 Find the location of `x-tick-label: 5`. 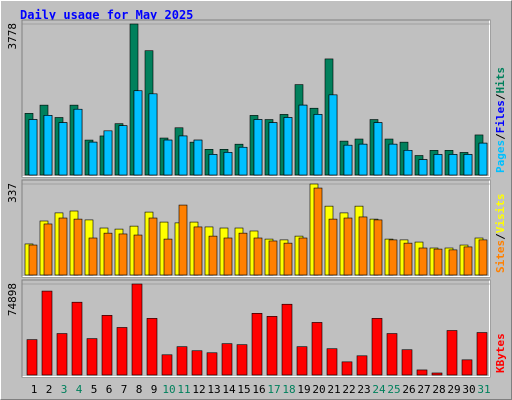

x-tick-label: 5 is located at coordinates (94, 389).